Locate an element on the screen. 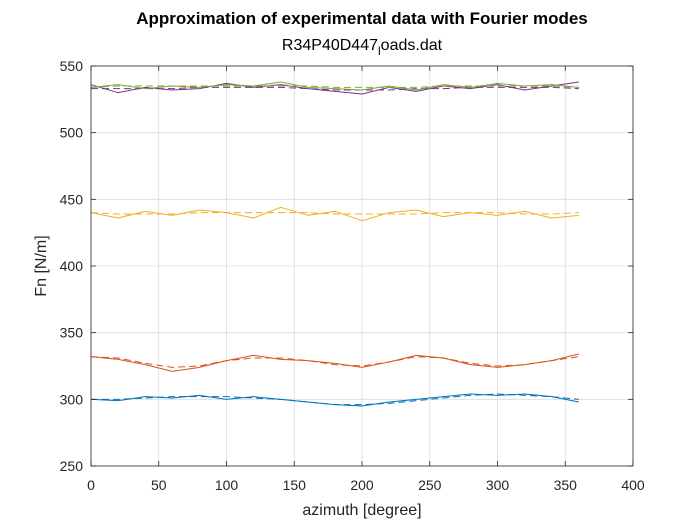  subtitle-main: R34P40D447 is located at coordinates (330, 45).